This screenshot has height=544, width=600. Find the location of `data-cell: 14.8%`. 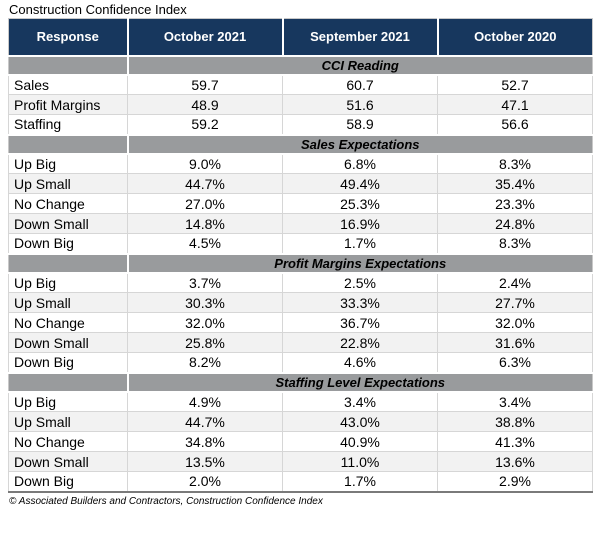

data-cell: 14.8% is located at coordinates (205, 223).